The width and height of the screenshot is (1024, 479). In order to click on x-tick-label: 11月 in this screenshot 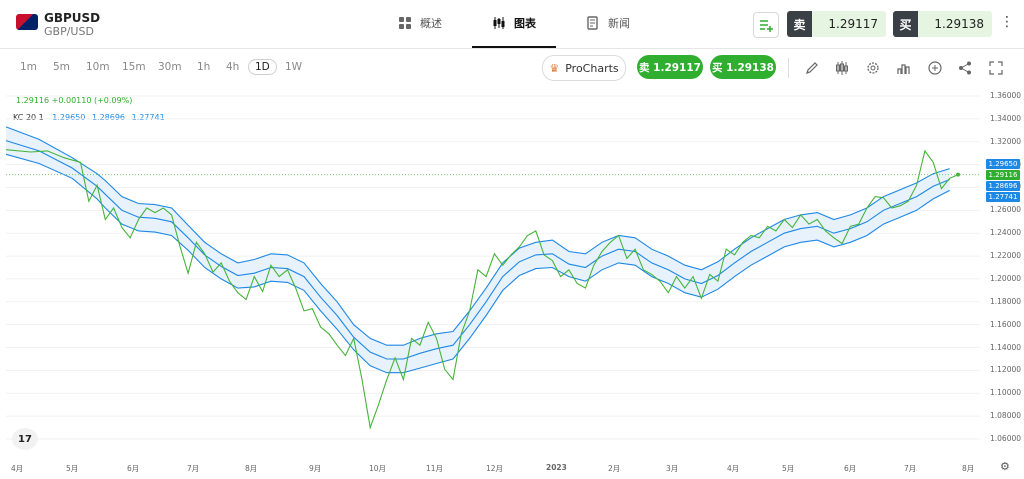, I will do `click(435, 468)`.